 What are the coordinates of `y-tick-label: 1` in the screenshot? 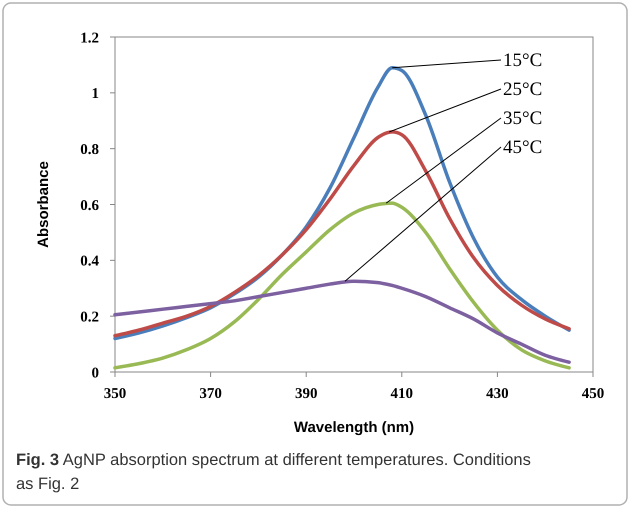 It's located at (95, 94).